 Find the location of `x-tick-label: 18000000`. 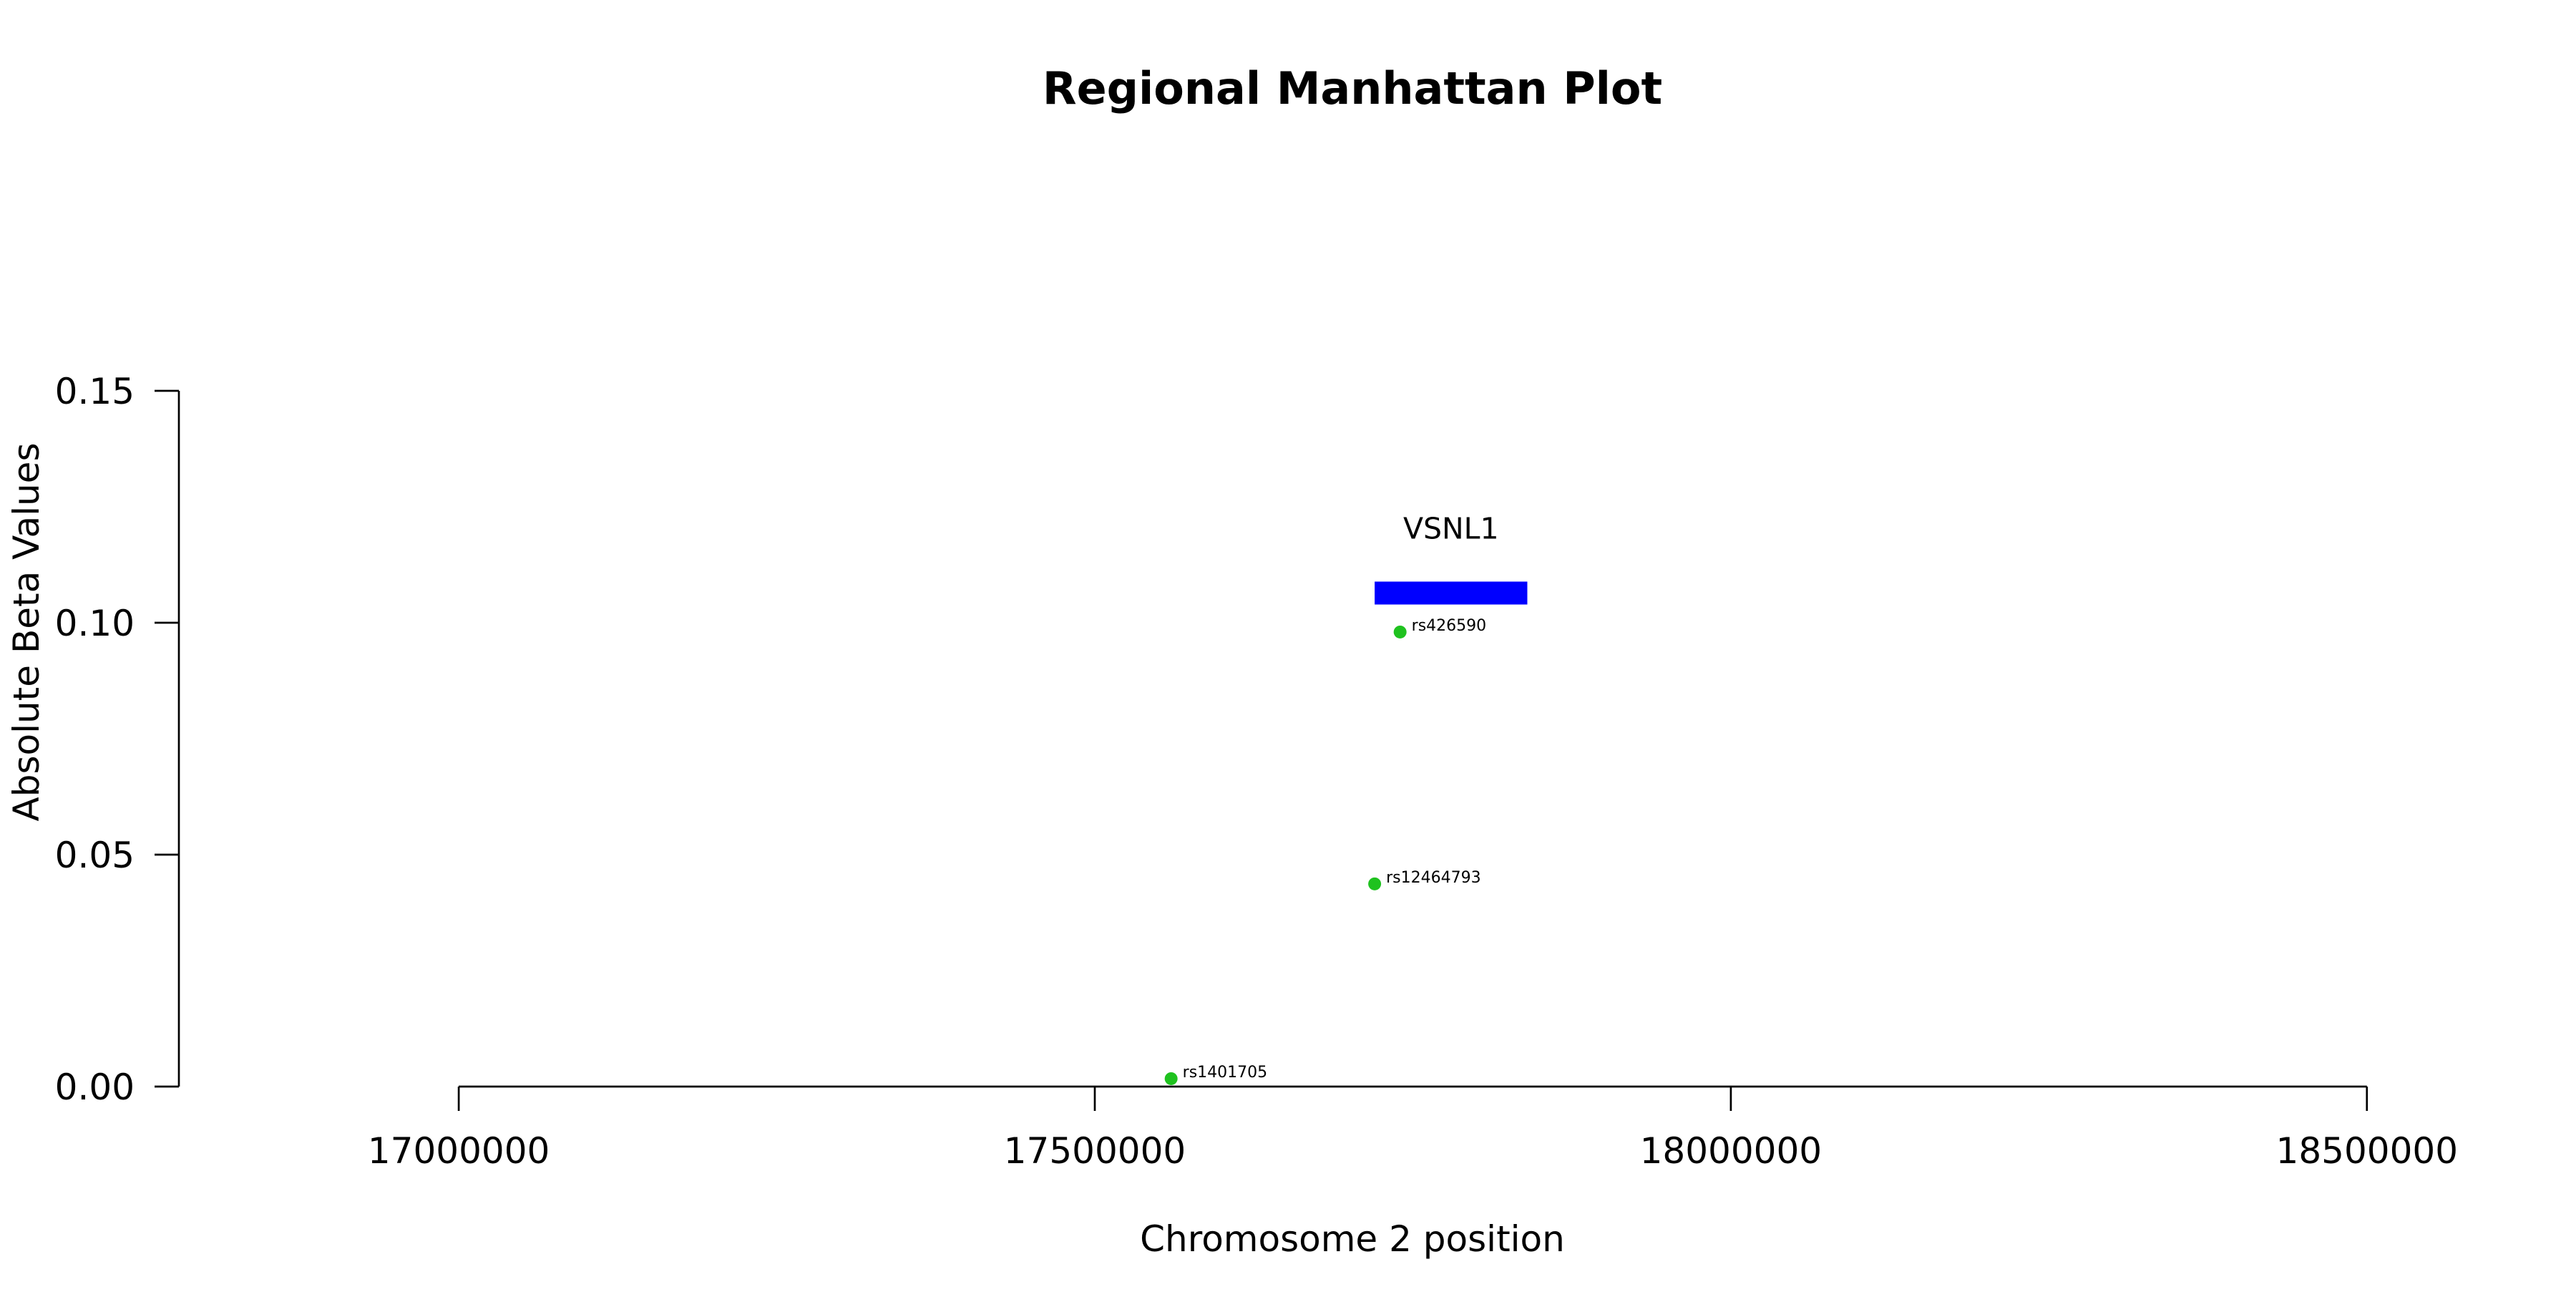

x-tick-label: 18000000 is located at coordinates (1731, 1151).